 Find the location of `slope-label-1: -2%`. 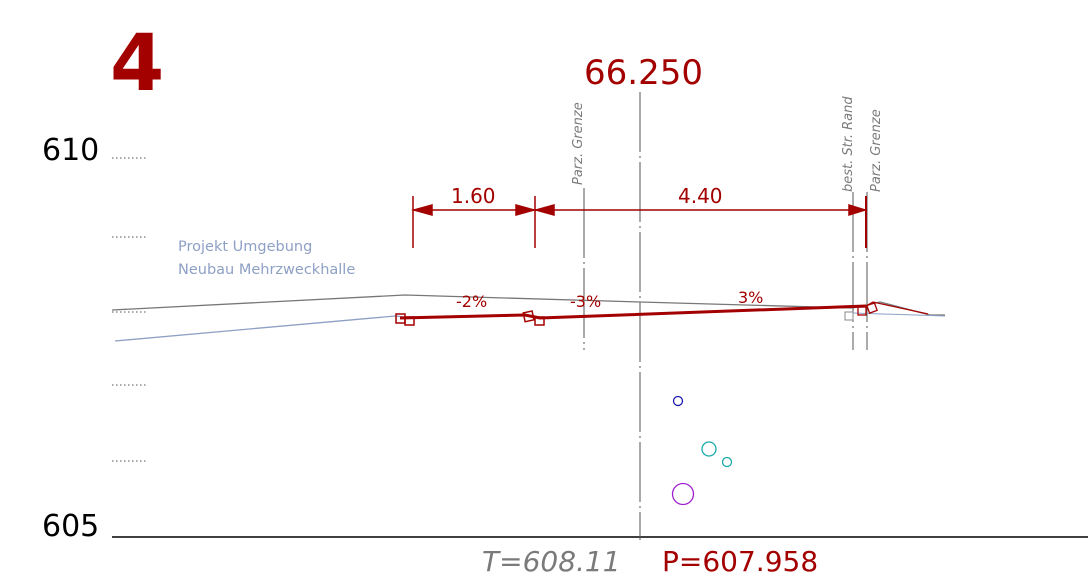

slope-label-1: -2% is located at coordinates (471, 301).